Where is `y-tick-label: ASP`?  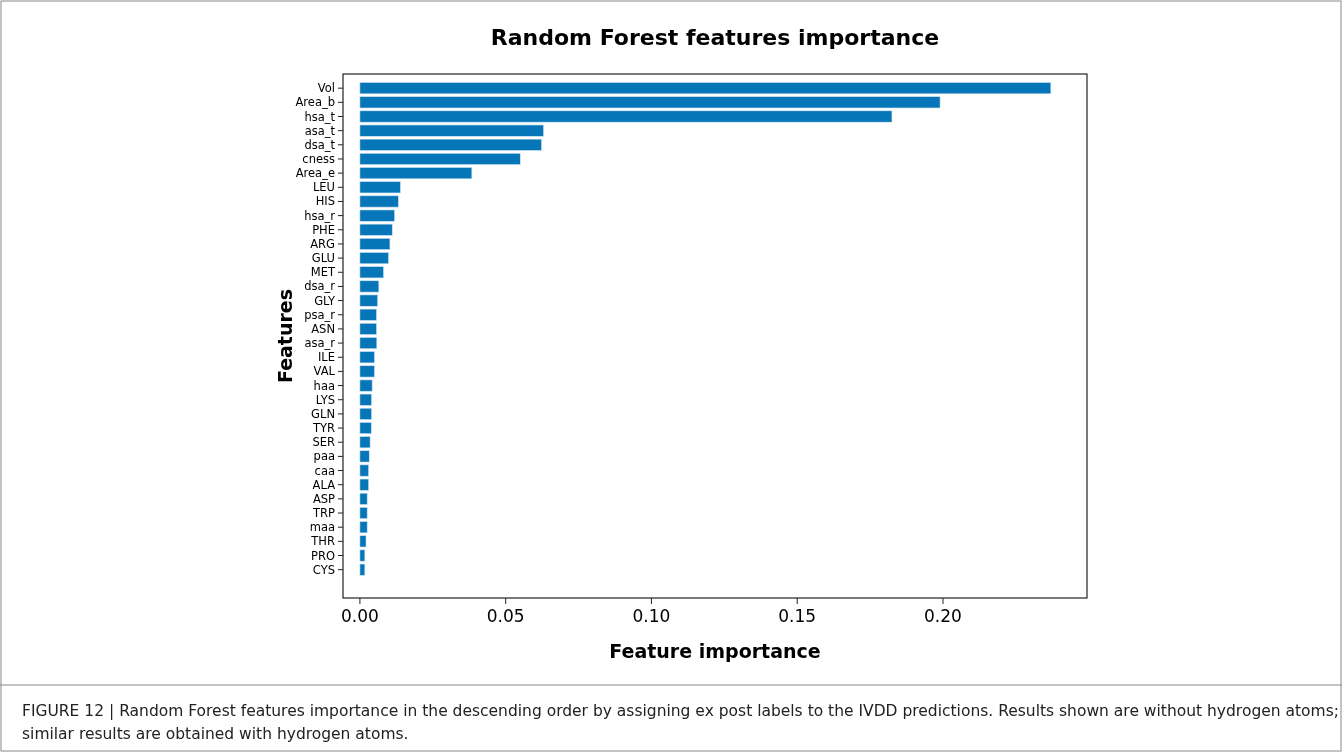 y-tick-label: ASP is located at coordinates (324, 498).